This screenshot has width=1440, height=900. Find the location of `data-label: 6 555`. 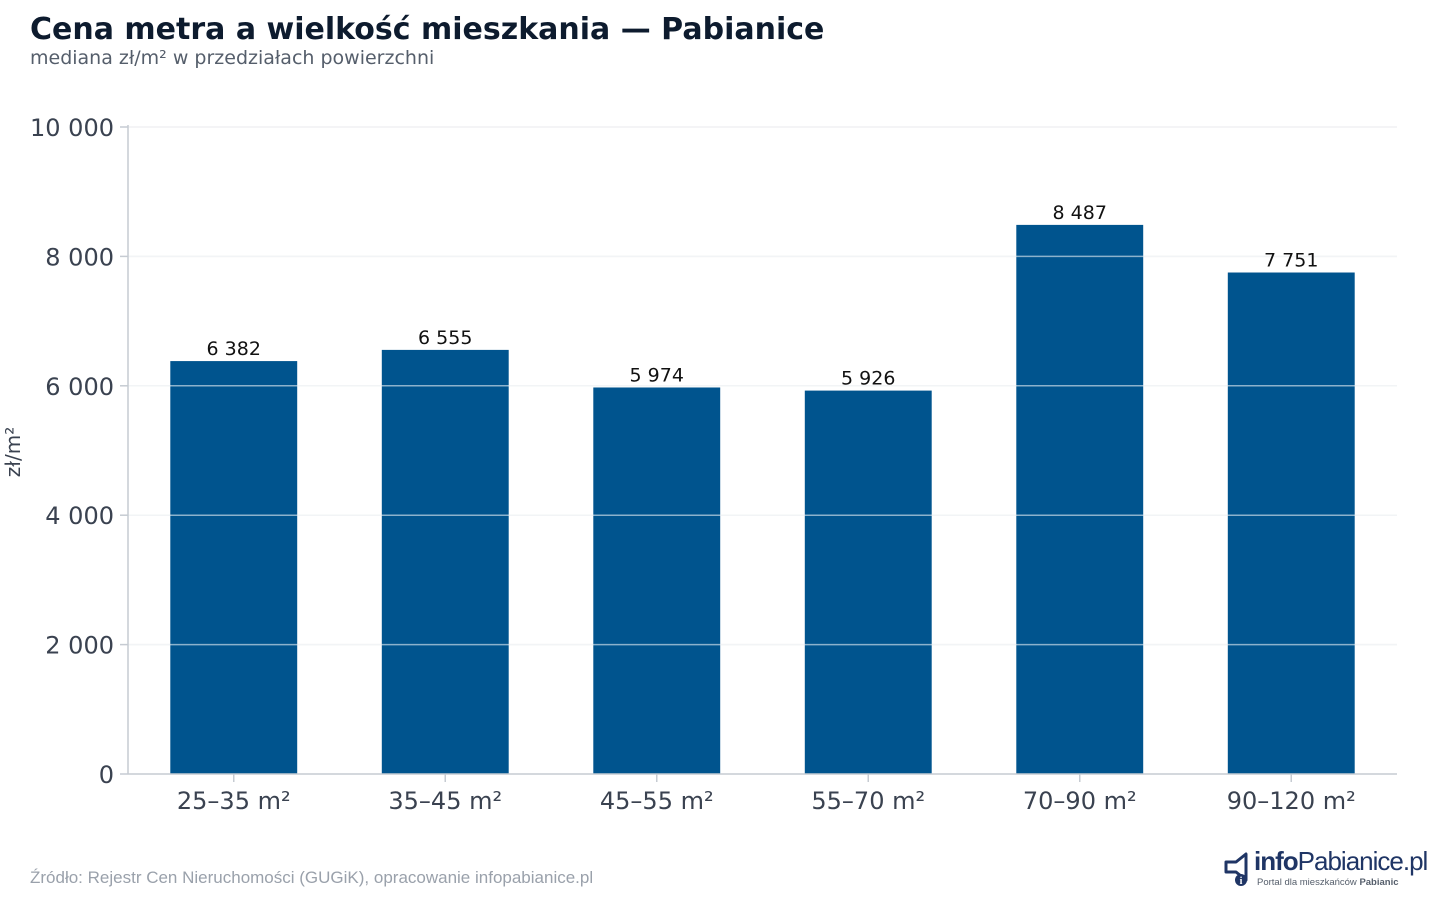

data-label: 6 555 is located at coordinates (445, 338).